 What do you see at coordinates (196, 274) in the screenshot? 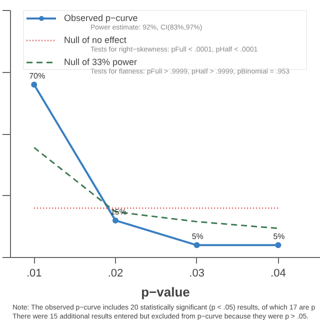
I see `x-tick-label: .03` at bounding box center [196, 274].